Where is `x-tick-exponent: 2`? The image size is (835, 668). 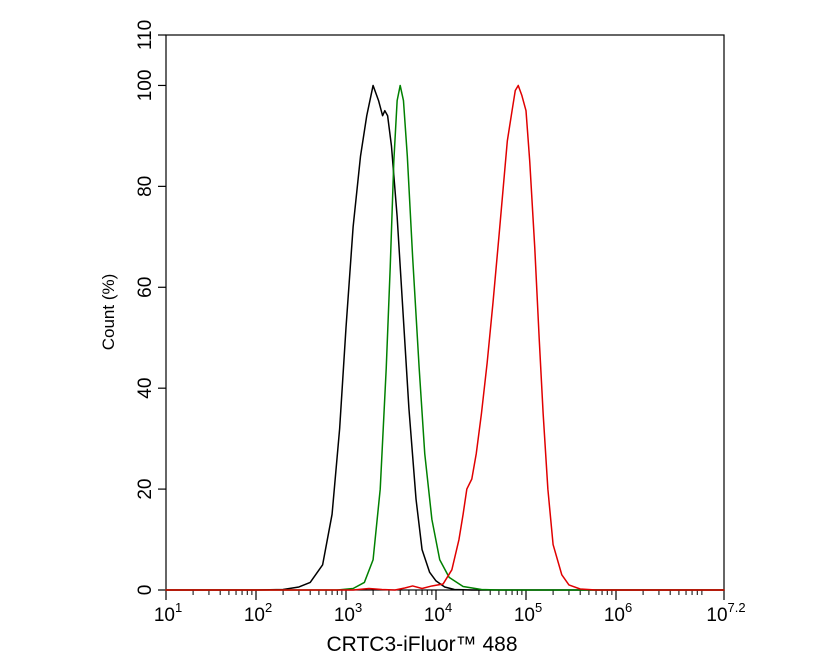
x-tick-exponent: 2 is located at coordinates (268, 607).